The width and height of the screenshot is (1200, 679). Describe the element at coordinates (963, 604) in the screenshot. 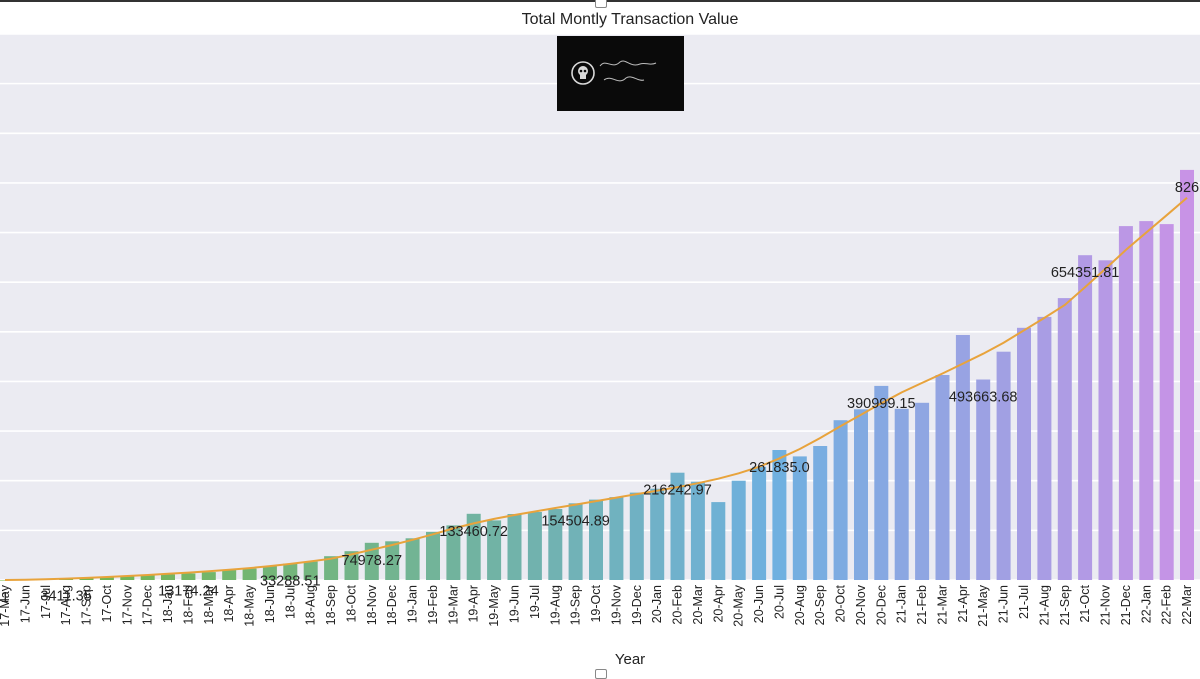

I see `x-tick-21-Apr: 21-Apr` at that location.